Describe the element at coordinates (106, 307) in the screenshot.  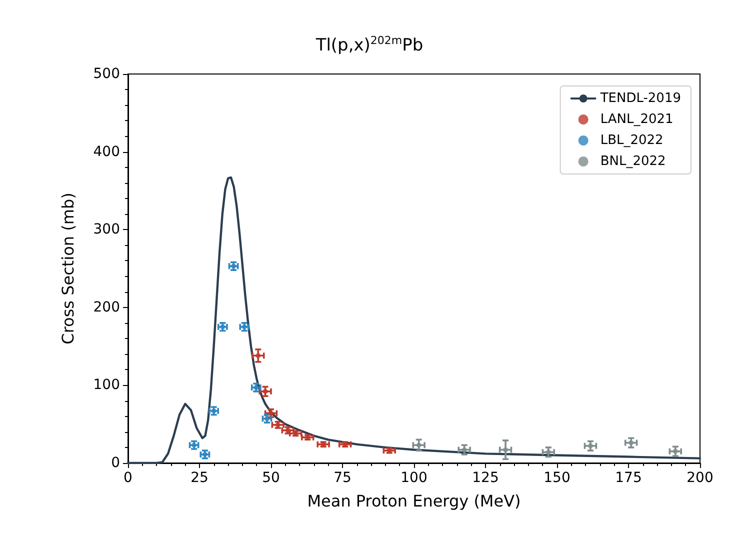
I see `y-tick-label: 200` at that location.